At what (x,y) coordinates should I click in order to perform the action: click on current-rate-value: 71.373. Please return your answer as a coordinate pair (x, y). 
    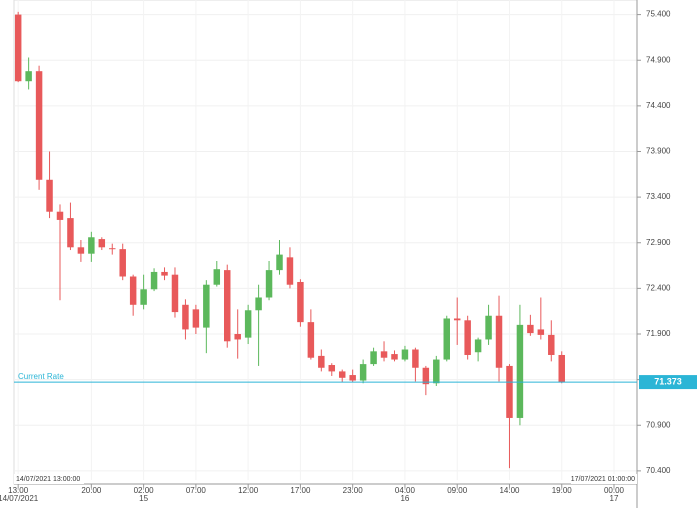
    Looking at the image, I should click on (668, 381).